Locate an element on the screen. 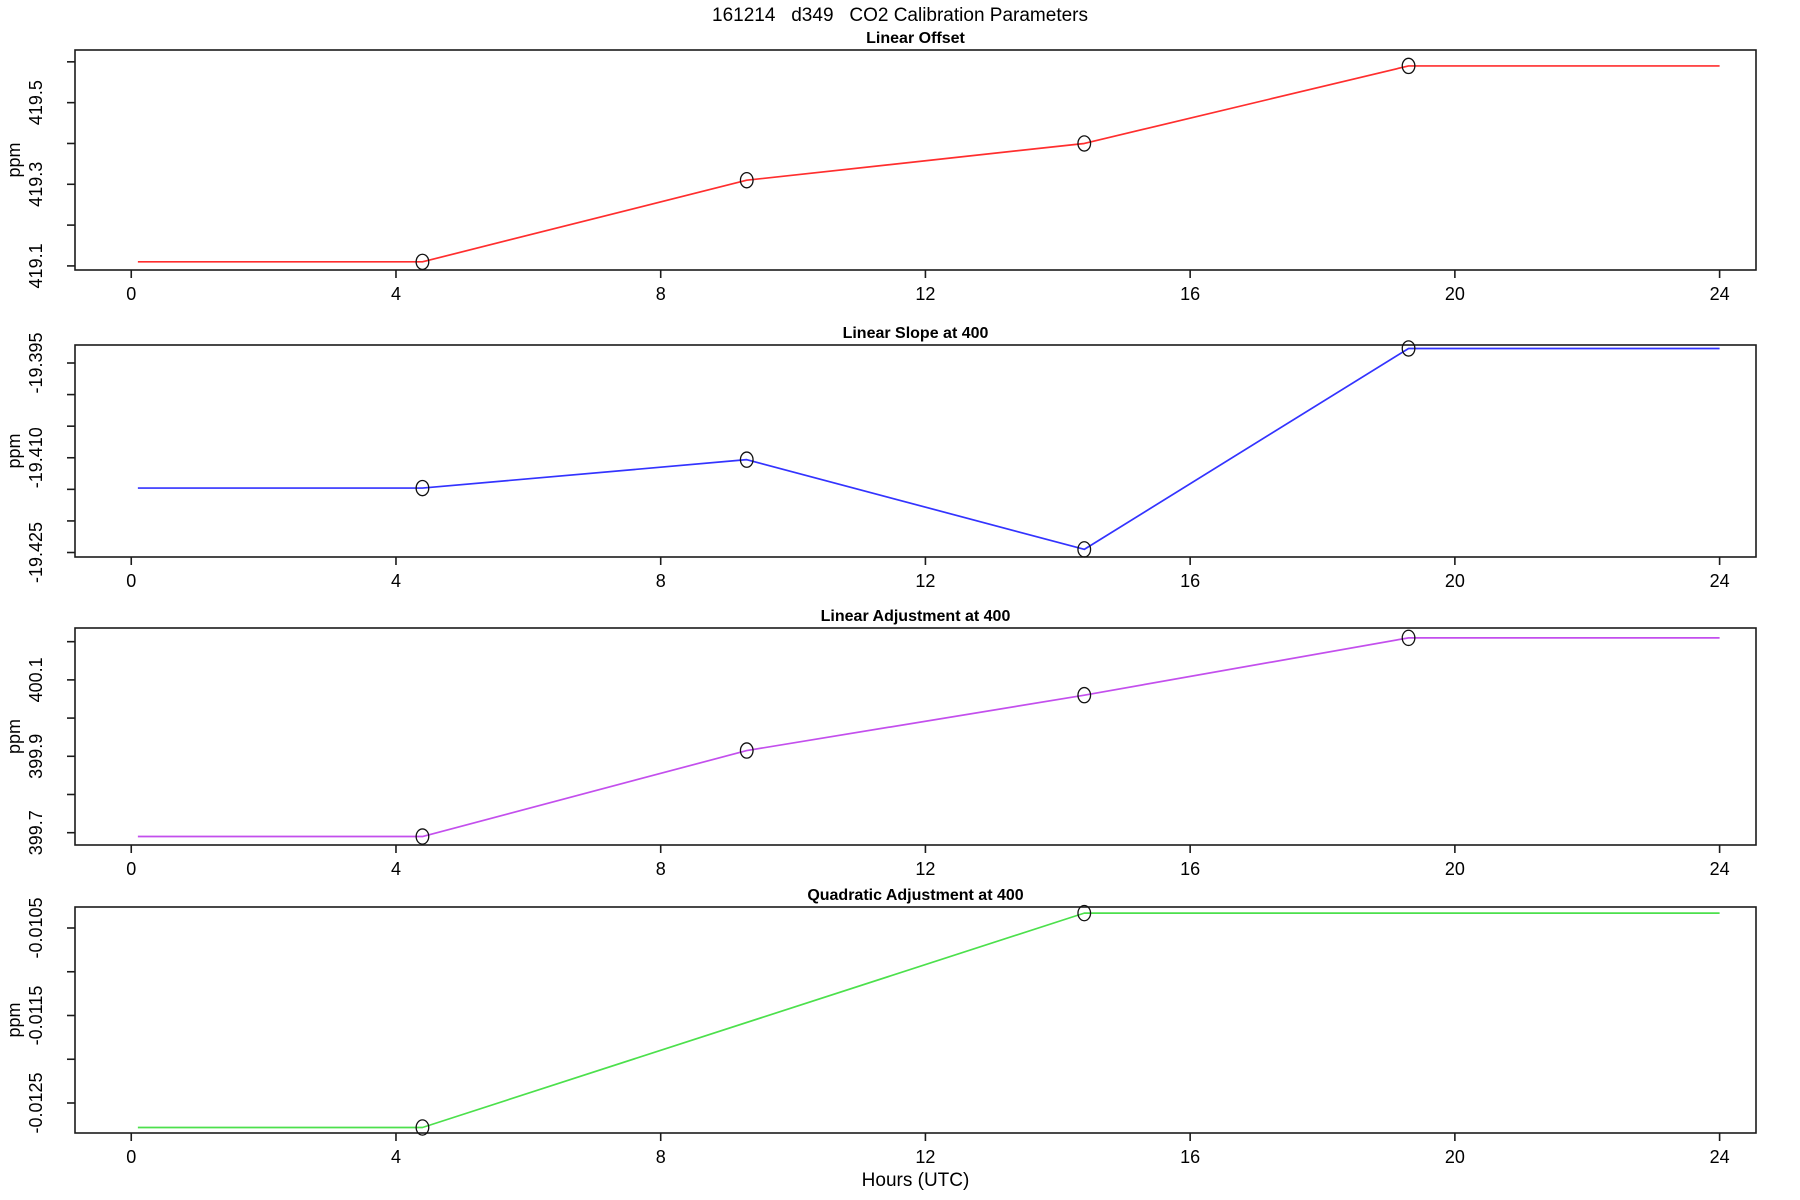 This screenshot has width=1800, height=1200. page-title: 161214 d349 CO2 Calibration Parameters is located at coordinates (900, 15).